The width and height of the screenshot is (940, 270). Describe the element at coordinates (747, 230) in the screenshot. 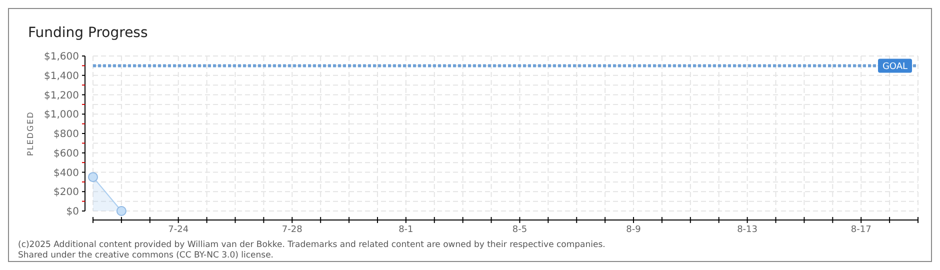

I see `x-tick-label: 8-13` at that location.